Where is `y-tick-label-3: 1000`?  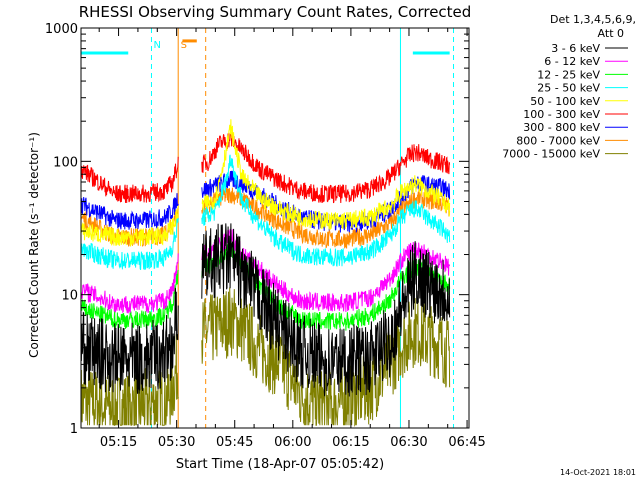
y-tick-label-3: 1000 is located at coordinates (61, 29).